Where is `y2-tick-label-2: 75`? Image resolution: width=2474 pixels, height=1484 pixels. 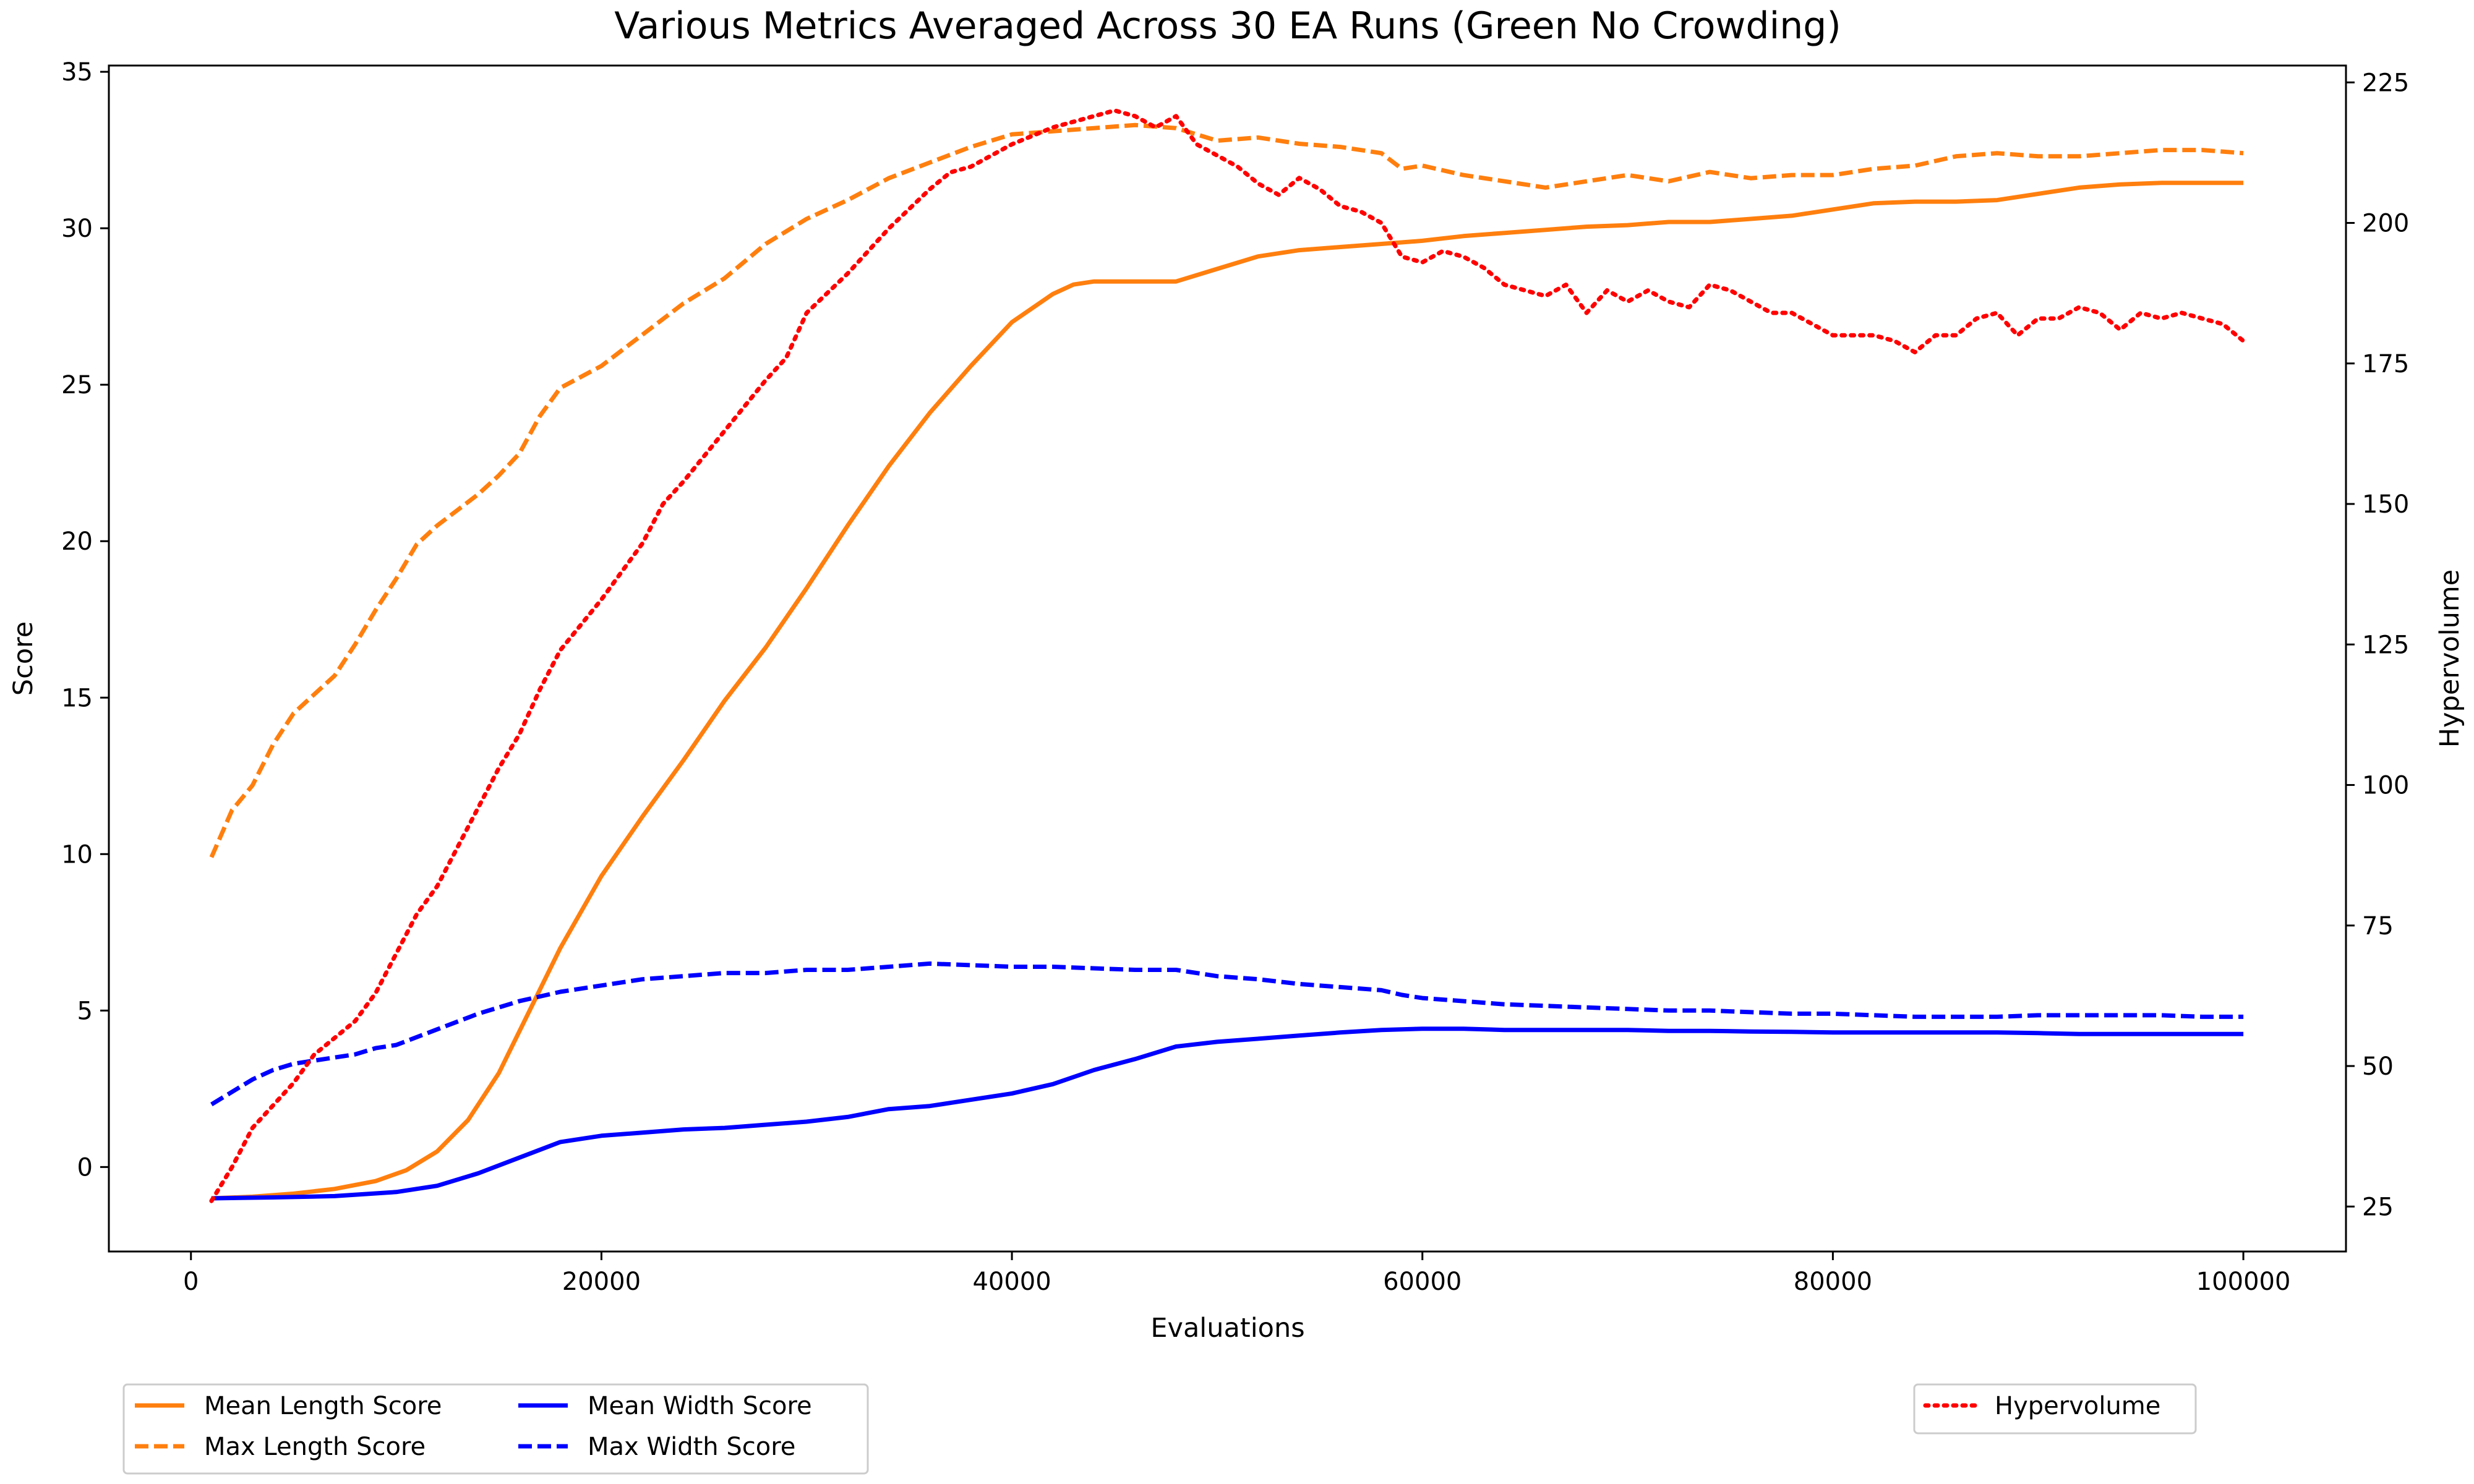 y2-tick-label-2: 75 is located at coordinates (2378, 926).